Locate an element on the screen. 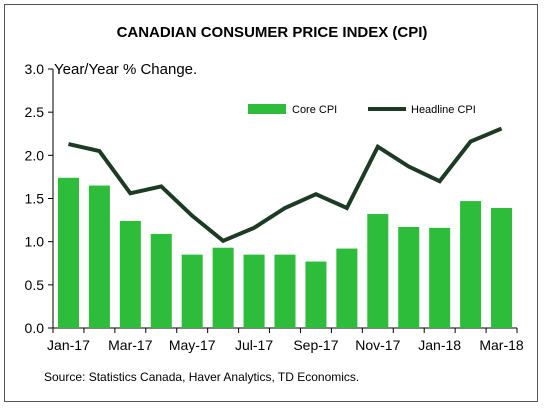 The height and width of the screenshot is (408, 544). y-tick-label: 1.0 is located at coordinates (35, 242).